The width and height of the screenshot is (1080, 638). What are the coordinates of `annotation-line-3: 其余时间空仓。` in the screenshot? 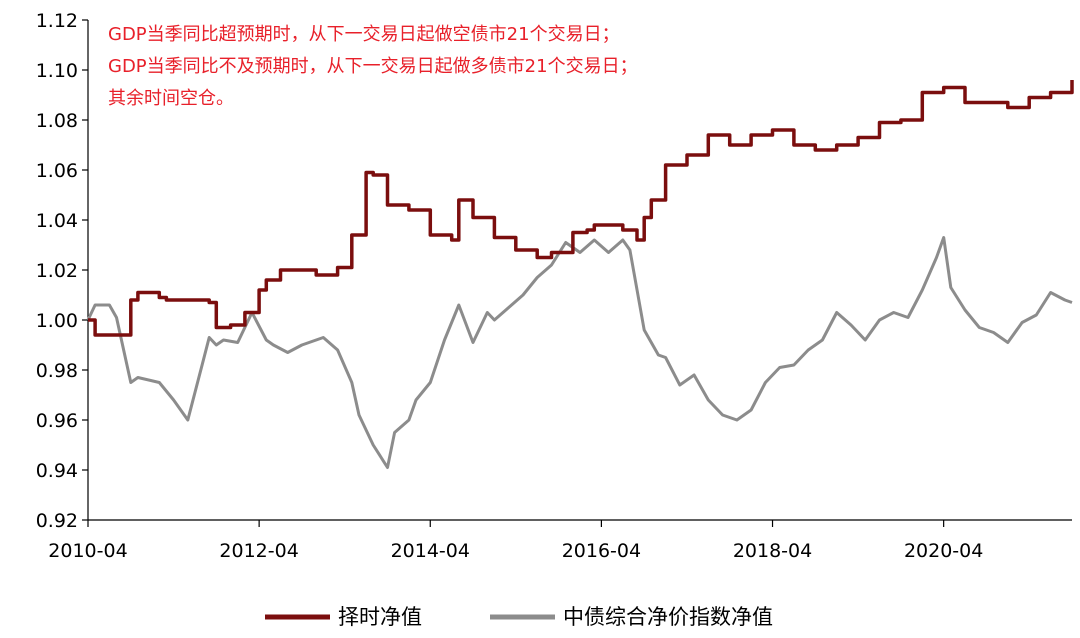 It's located at (171, 98).